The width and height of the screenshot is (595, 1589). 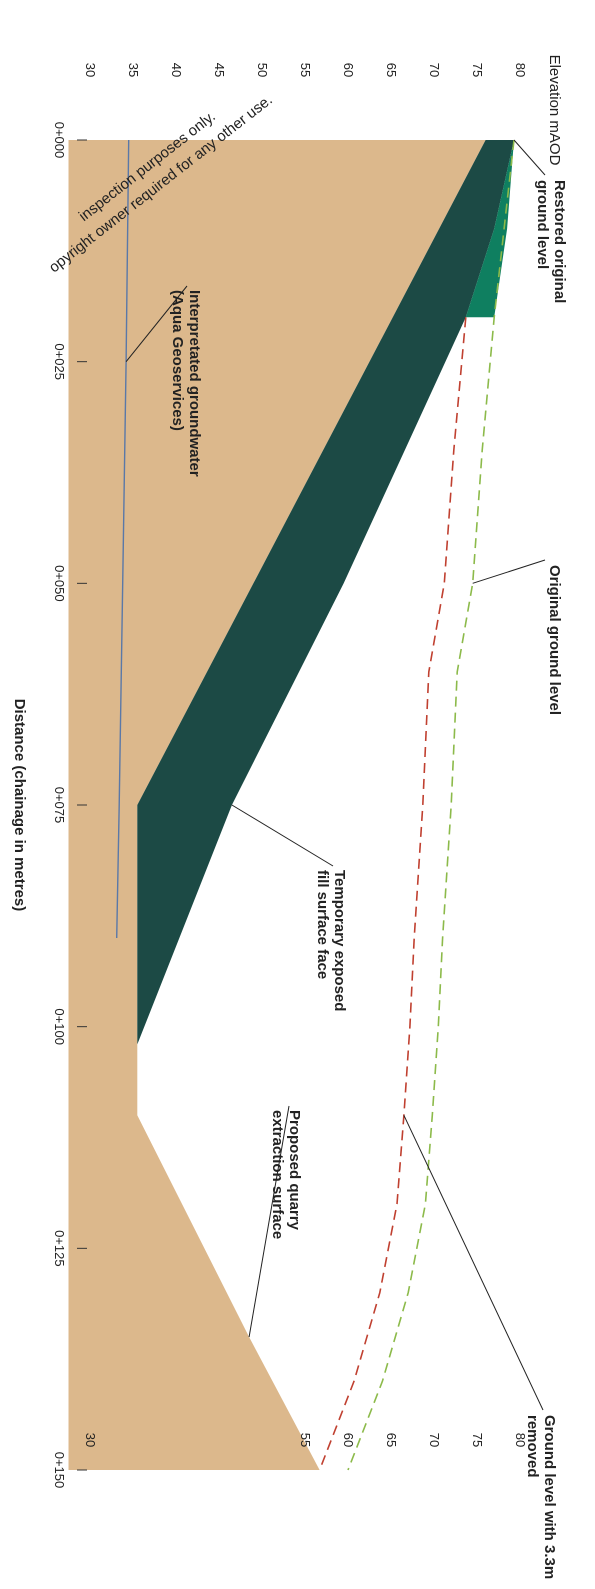 What do you see at coordinates (59, 1248) in the screenshot?
I see `x-tick-label: 0+125` at bounding box center [59, 1248].